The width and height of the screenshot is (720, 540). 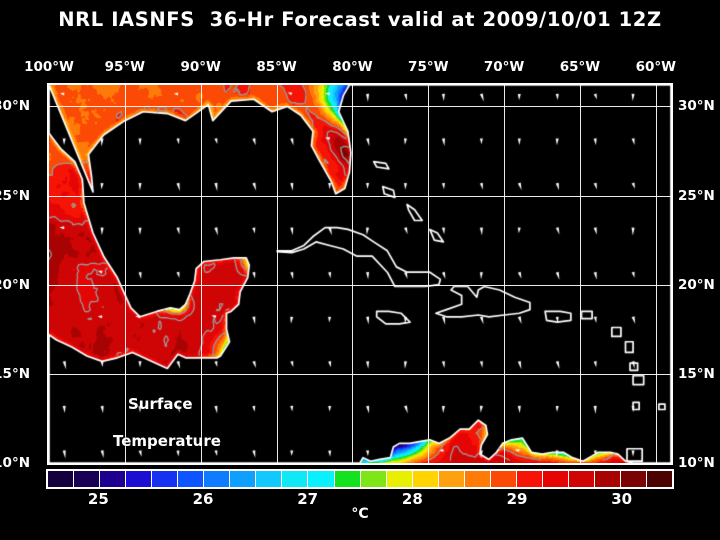 What do you see at coordinates (360, 514) in the screenshot?
I see `colorbar-unit-label: °C` at bounding box center [360, 514].